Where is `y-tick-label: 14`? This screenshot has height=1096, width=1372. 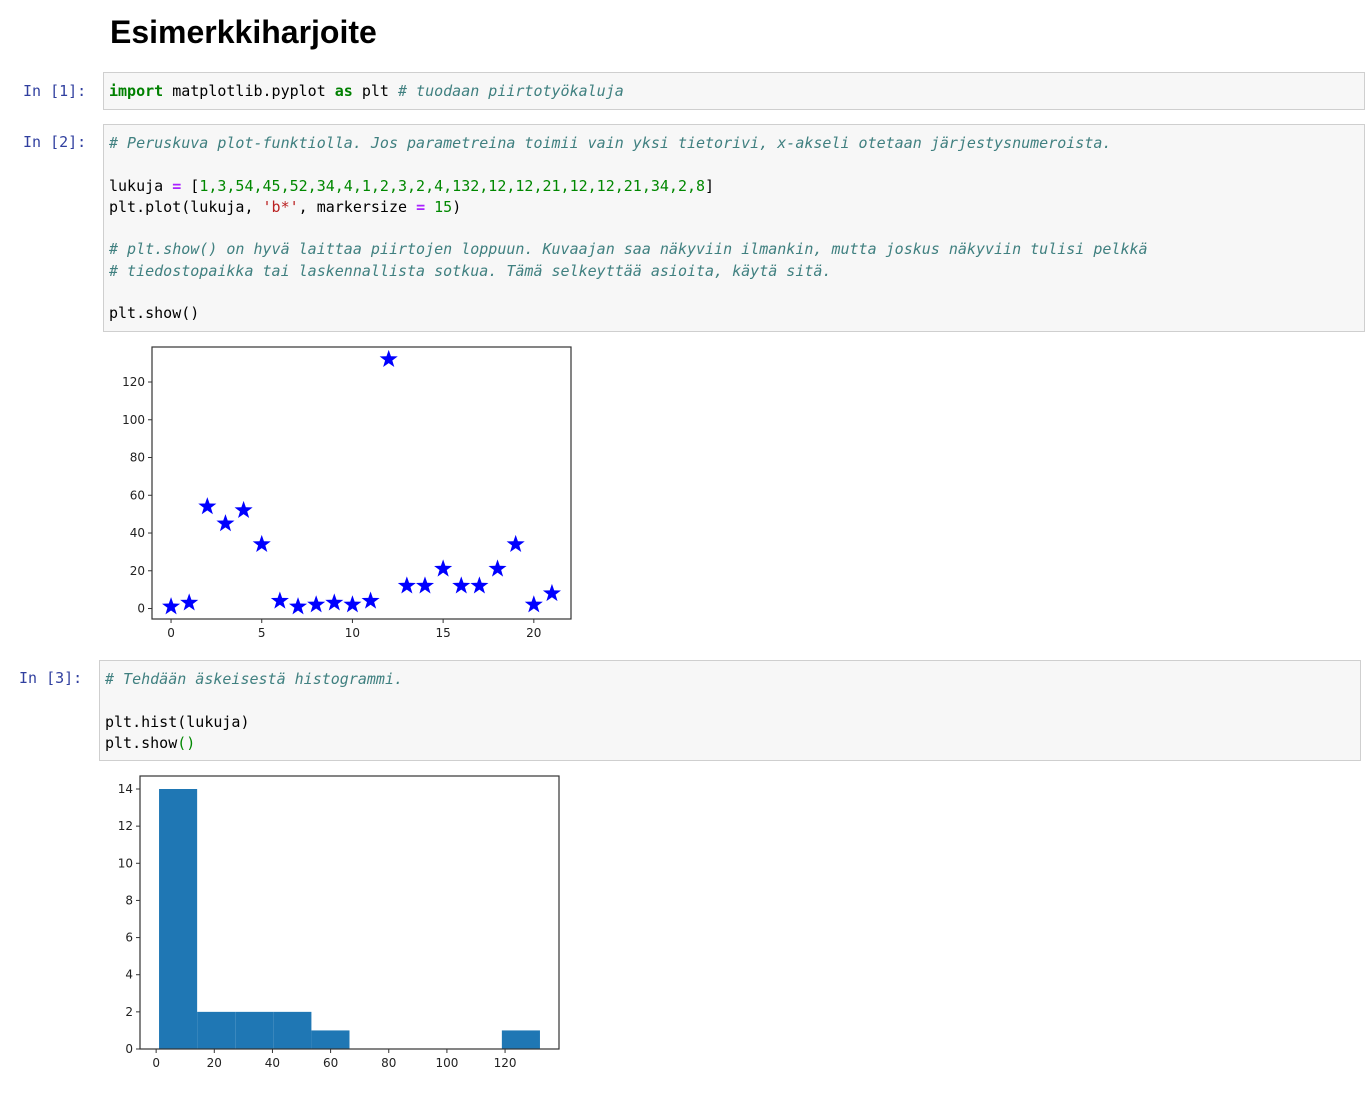
y-tick-label: 14 is located at coordinates (125, 789).